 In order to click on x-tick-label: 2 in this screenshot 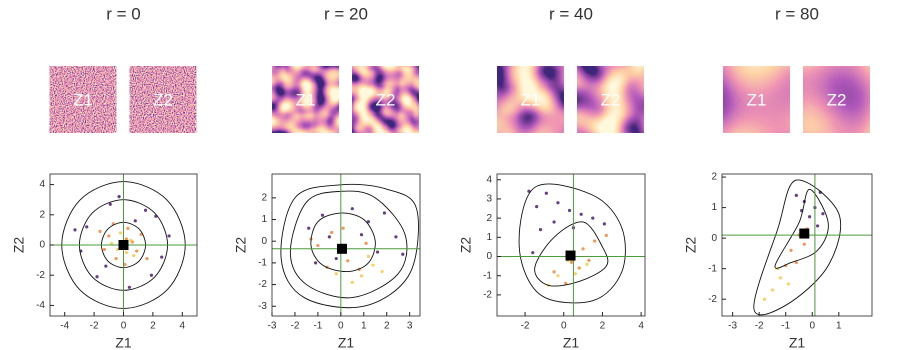, I will do `click(153, 326)`.